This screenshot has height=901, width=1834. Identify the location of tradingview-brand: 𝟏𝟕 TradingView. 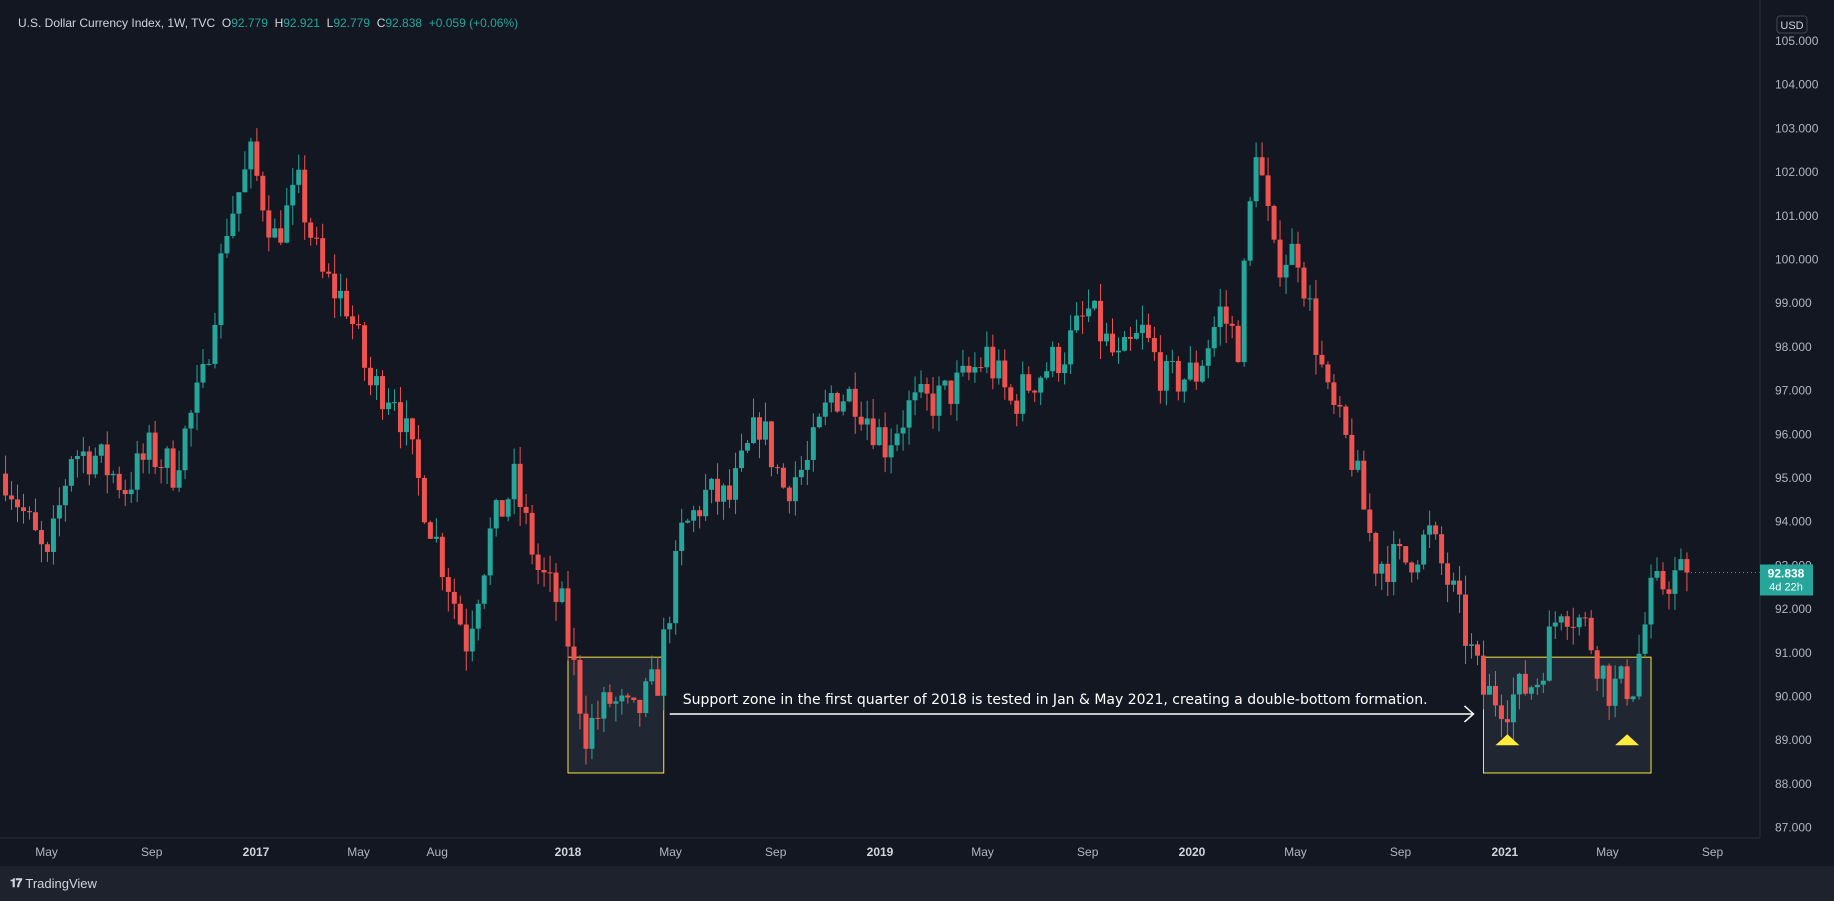
(53, 883).